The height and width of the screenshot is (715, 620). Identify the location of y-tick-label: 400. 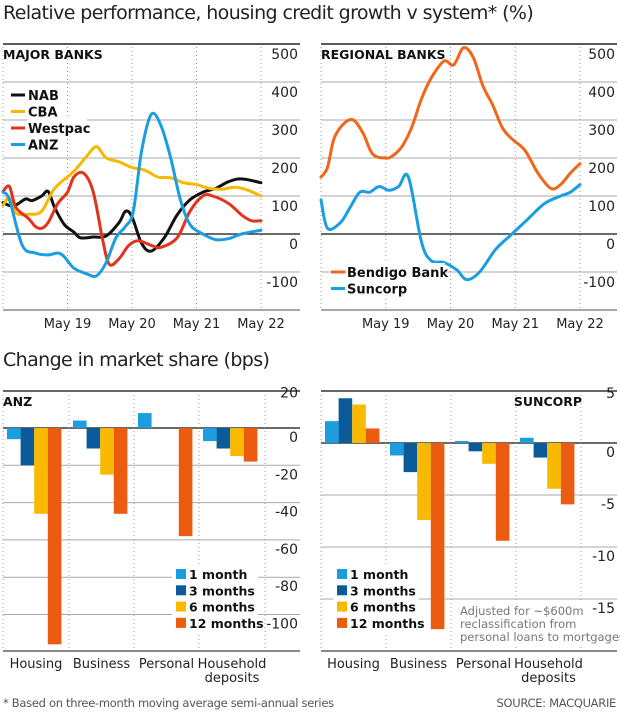
(601, 93).